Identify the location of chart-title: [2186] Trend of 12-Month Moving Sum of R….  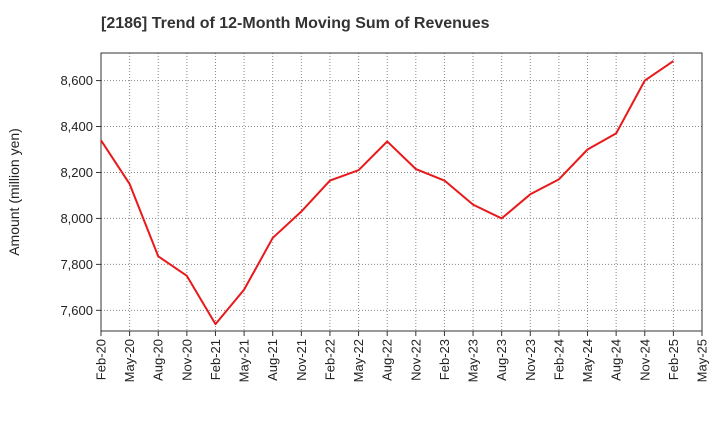
(295, 23).